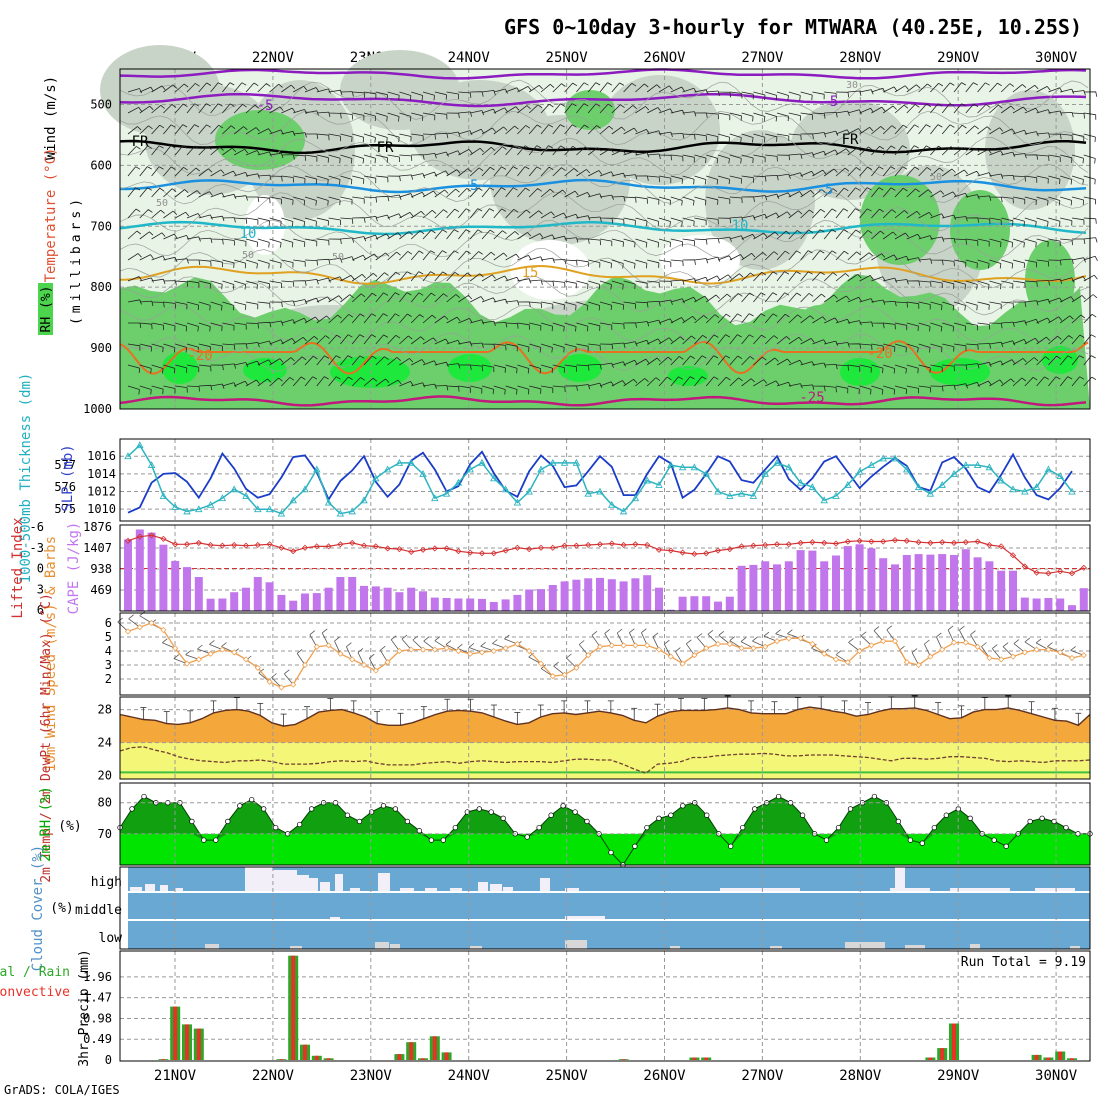 The width and height of the screenshot is (1100, 1100). I want to click on date-label-top: 22NOV, so click(273, 58).